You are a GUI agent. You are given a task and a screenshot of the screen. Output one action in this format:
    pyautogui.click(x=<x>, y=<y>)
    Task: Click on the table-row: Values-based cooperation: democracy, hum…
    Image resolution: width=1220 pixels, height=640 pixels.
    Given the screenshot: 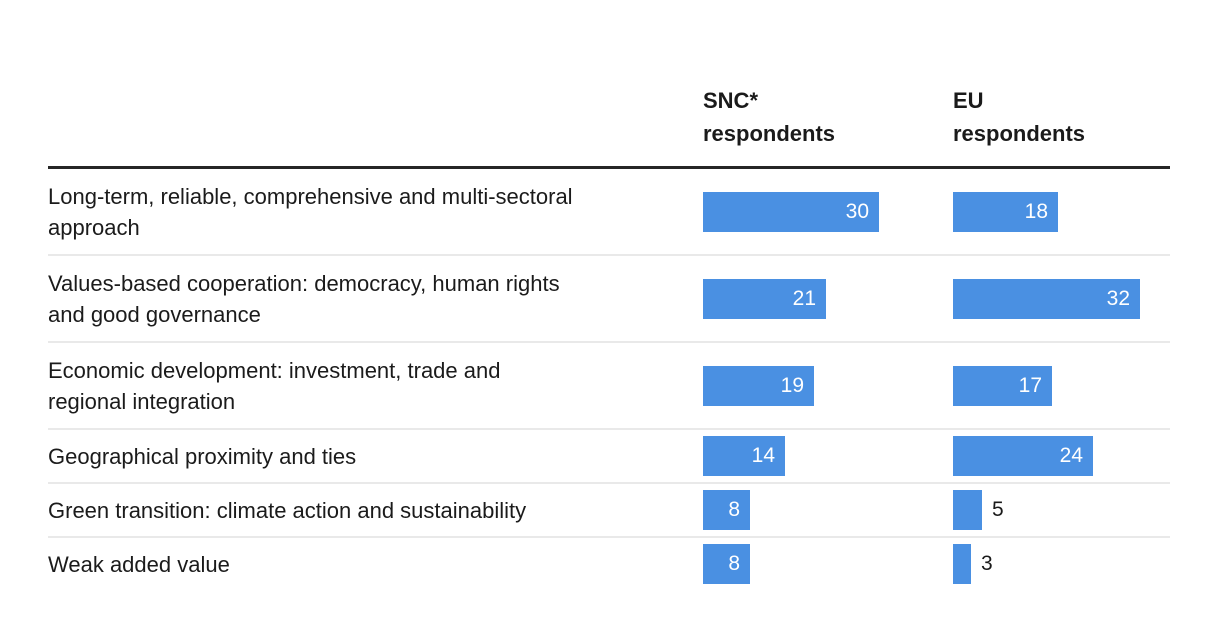 What is the action you would take?
    pyautogui.click(x=609, y=299)
    